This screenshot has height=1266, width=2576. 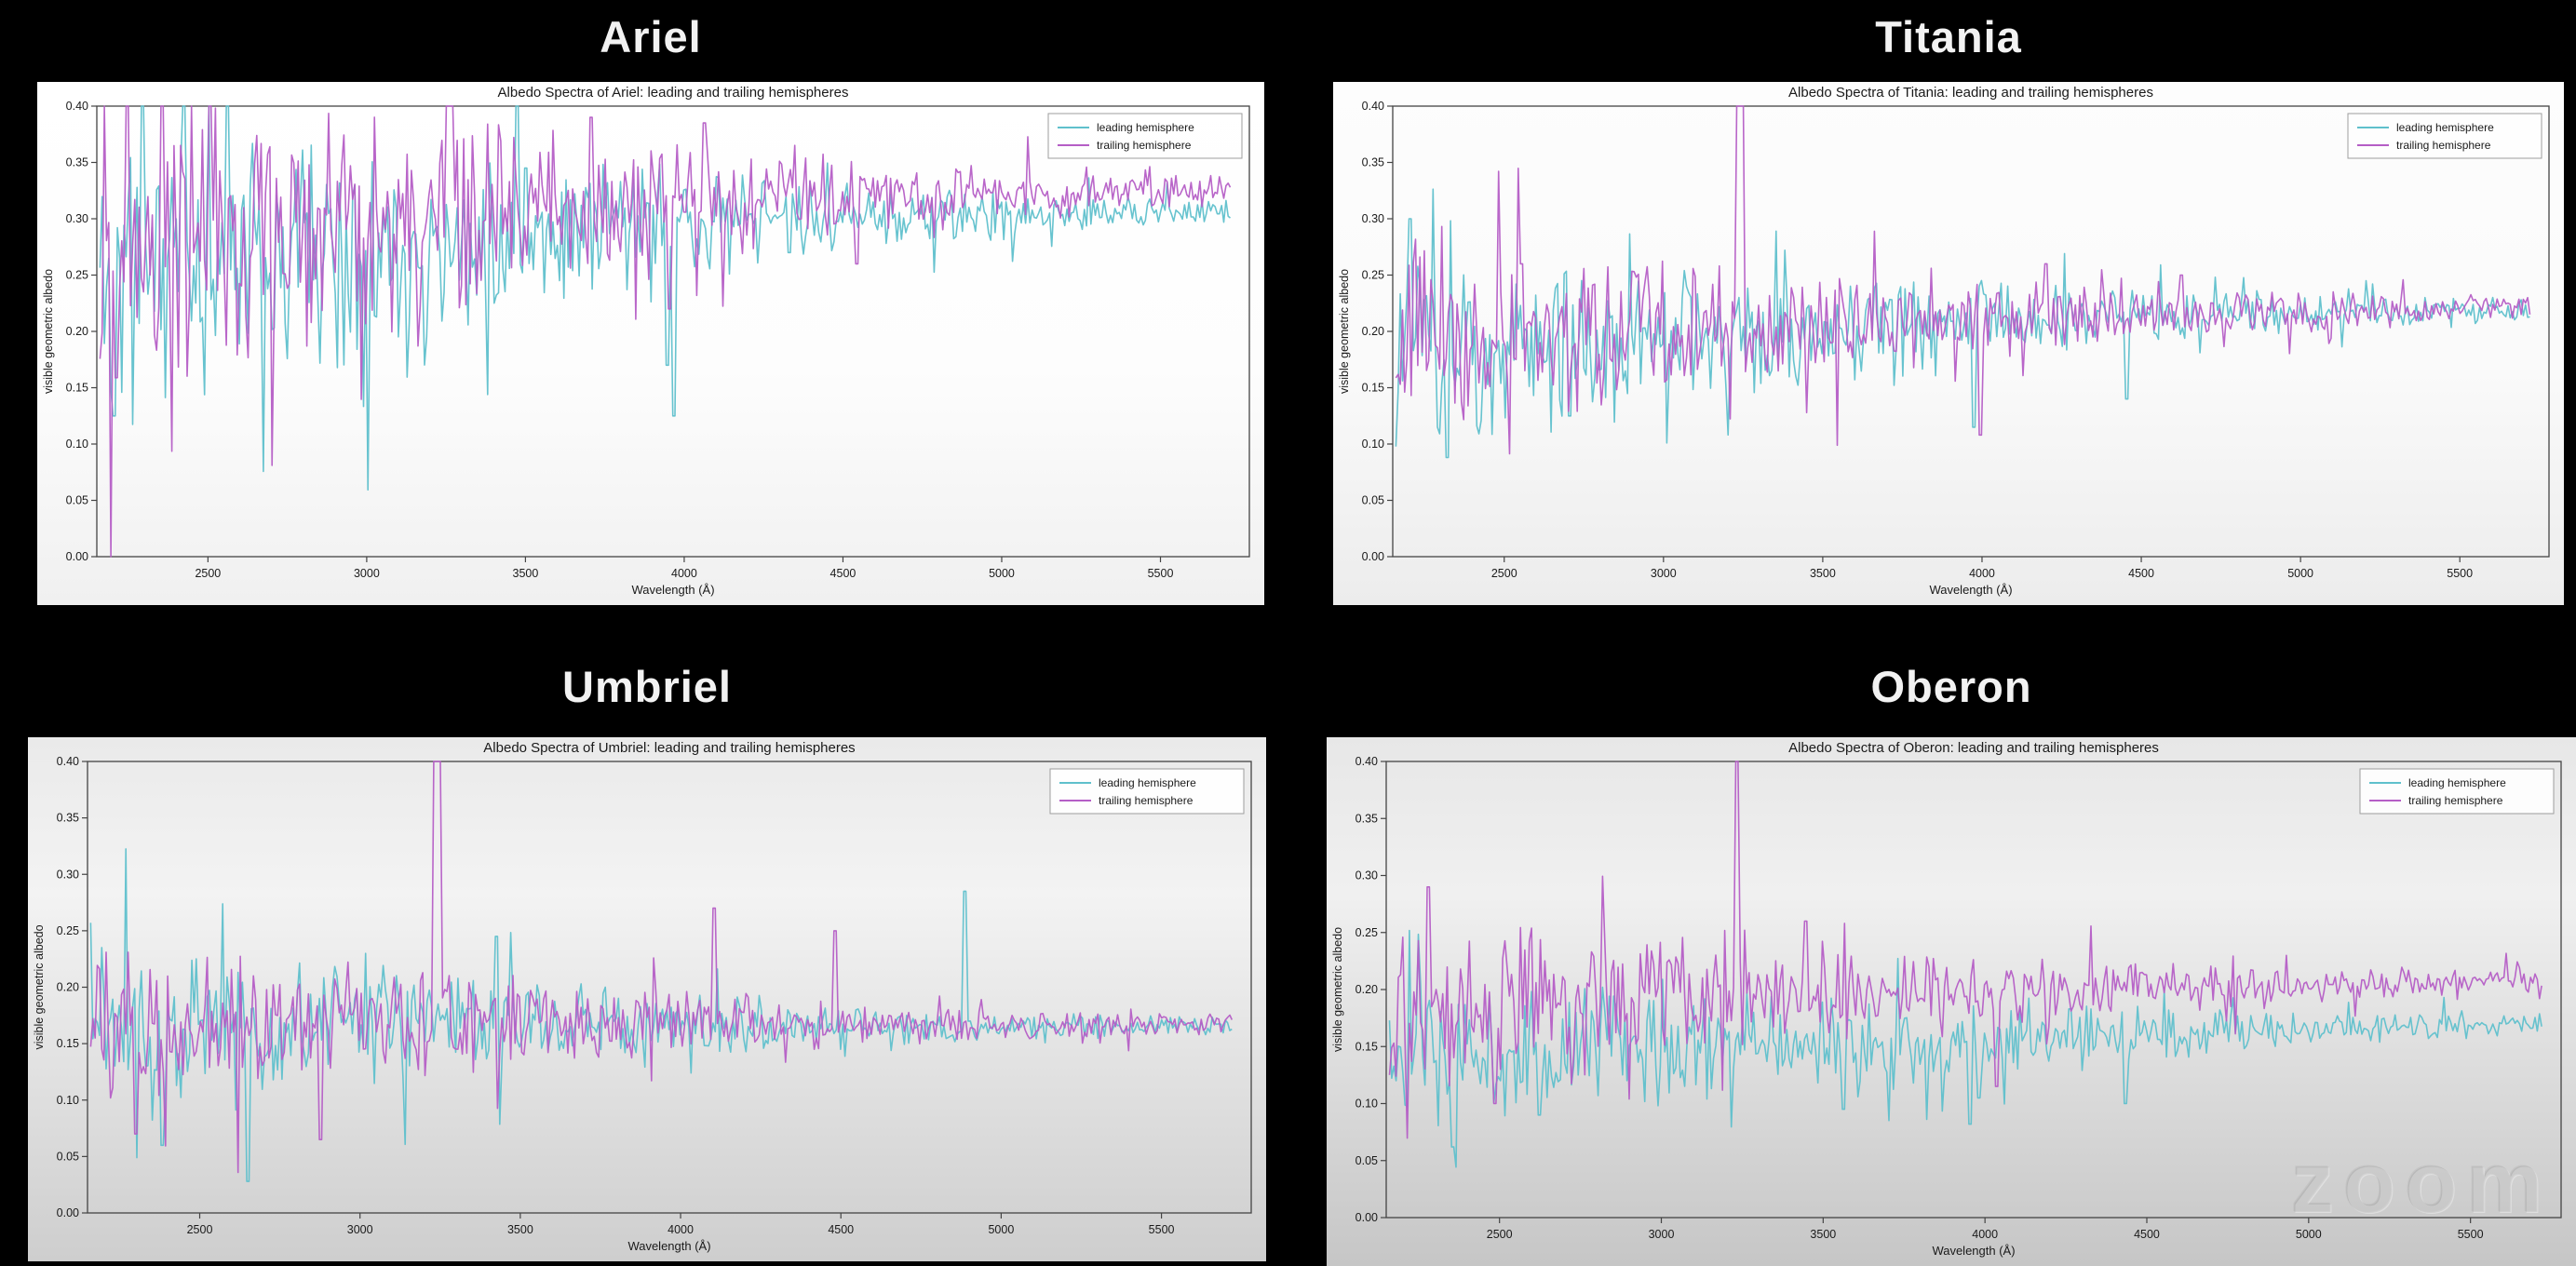 What do you see at coordinates (647, 686) in the screenshot?
I see `heading-umbriel: Umbriel` at bounding box center [647, 686].